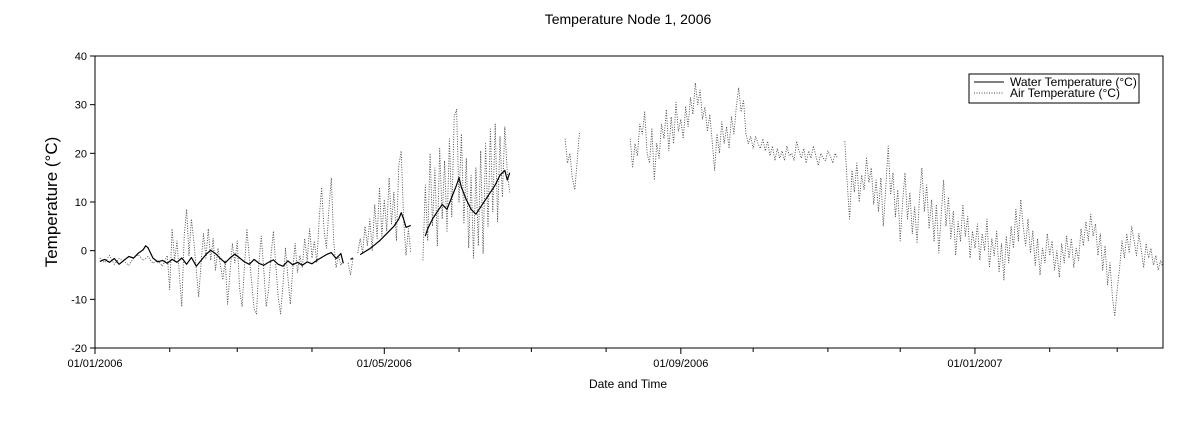 This screenshot has width=1200, height=424. I want to click on y-tick-label: -10, so click(79, 300).